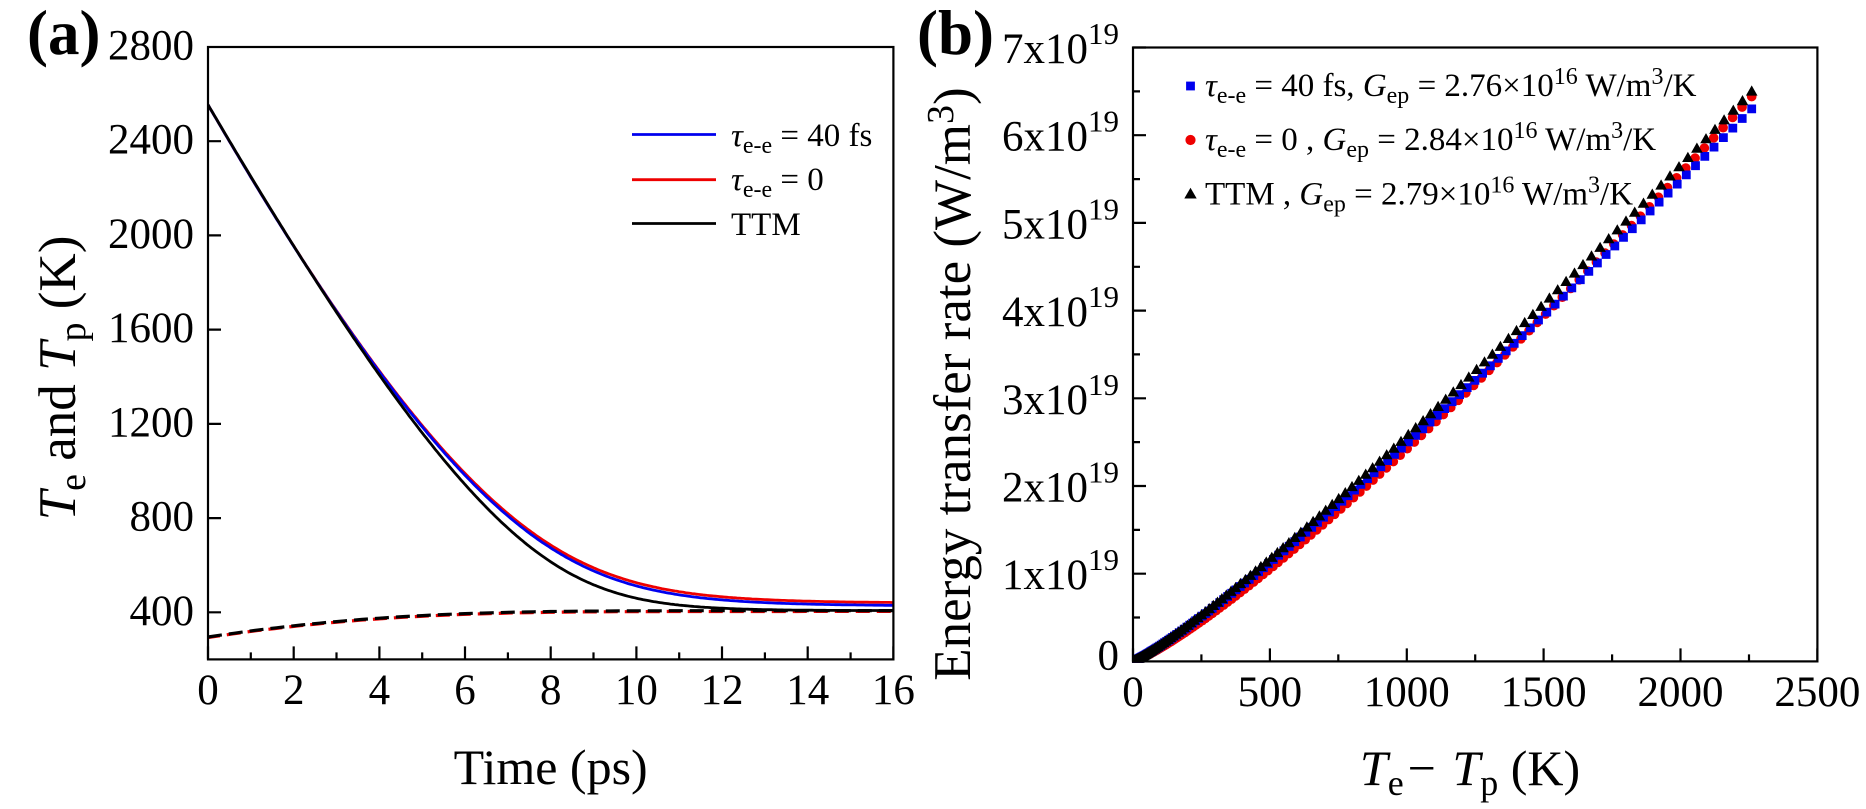  What do you see at coordinates (151, 328) in the screenshot?
I see `svg-text: 1600` at bounding box center [151, 328].